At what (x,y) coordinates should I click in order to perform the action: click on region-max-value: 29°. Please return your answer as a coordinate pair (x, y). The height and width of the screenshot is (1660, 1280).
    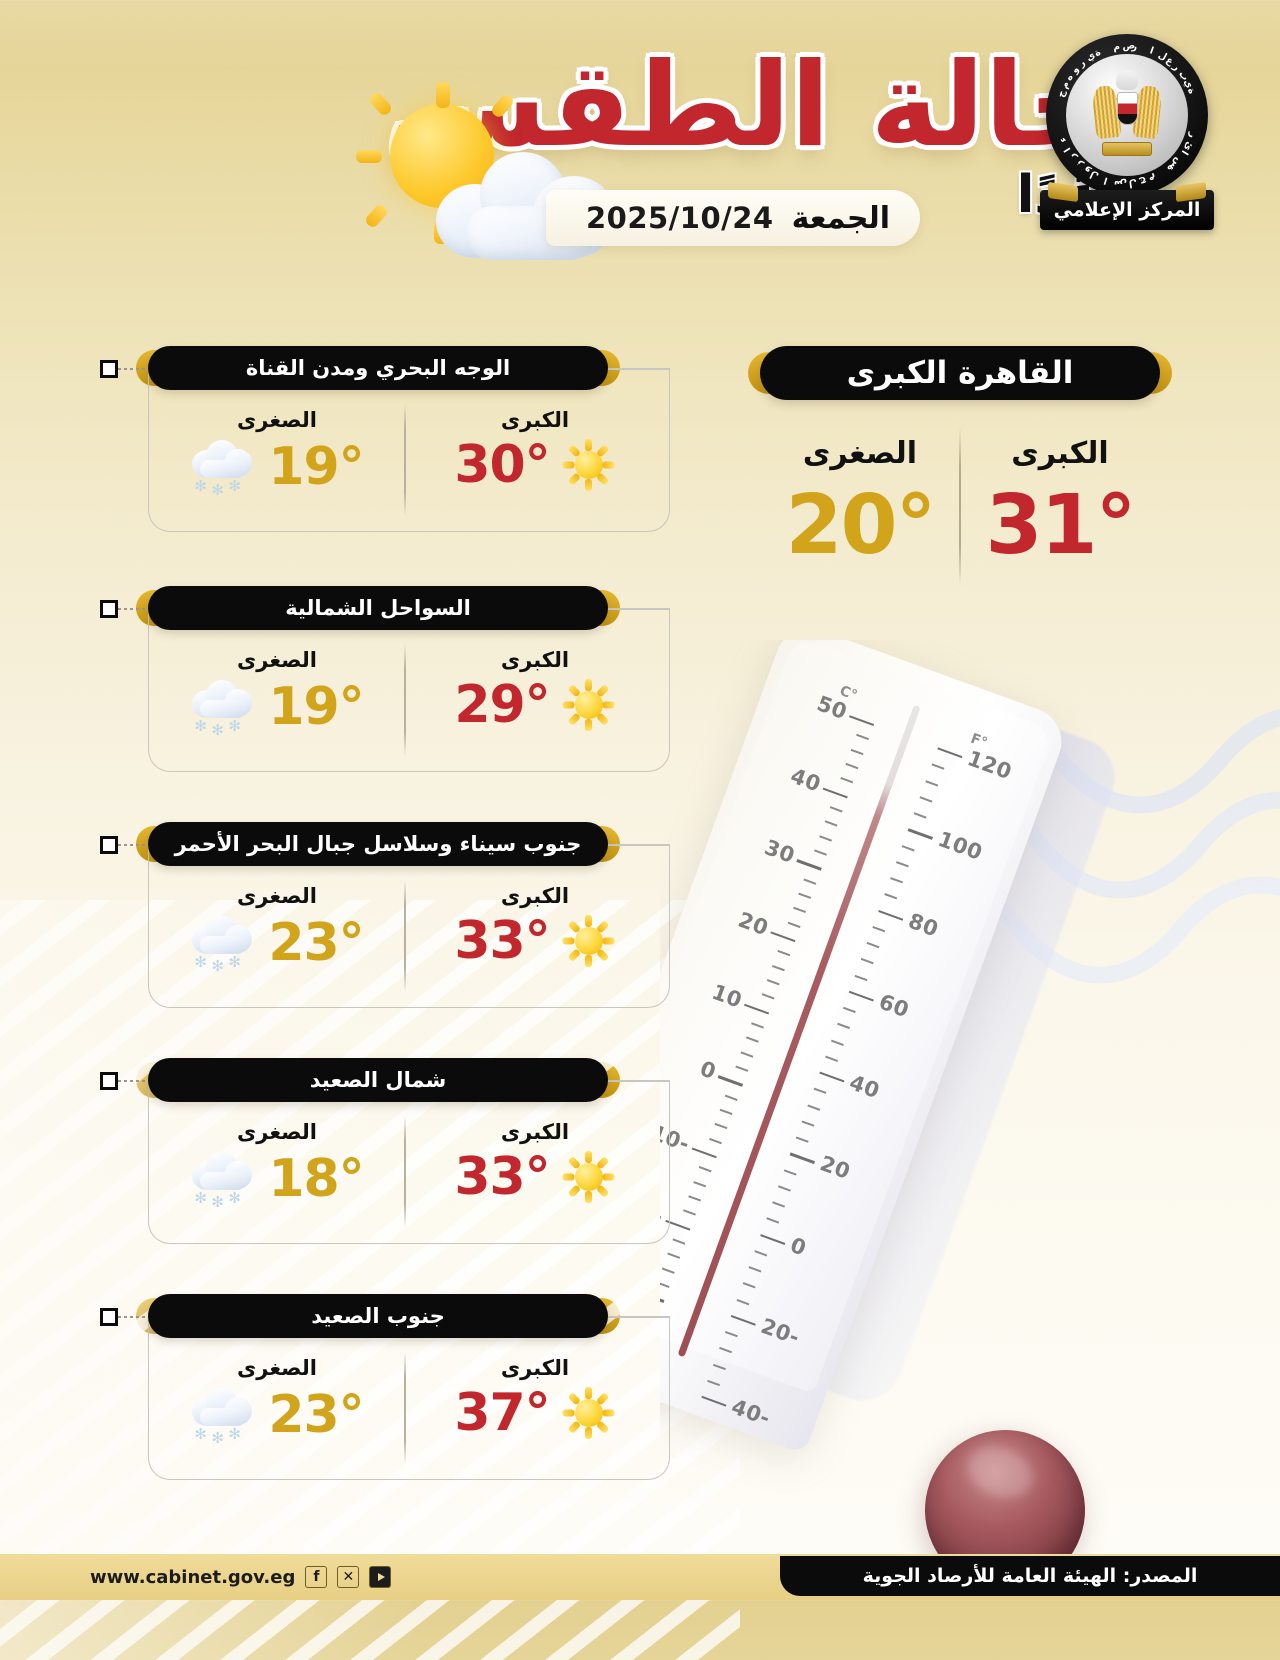
    Looking at the image, I should click on (502, 705).